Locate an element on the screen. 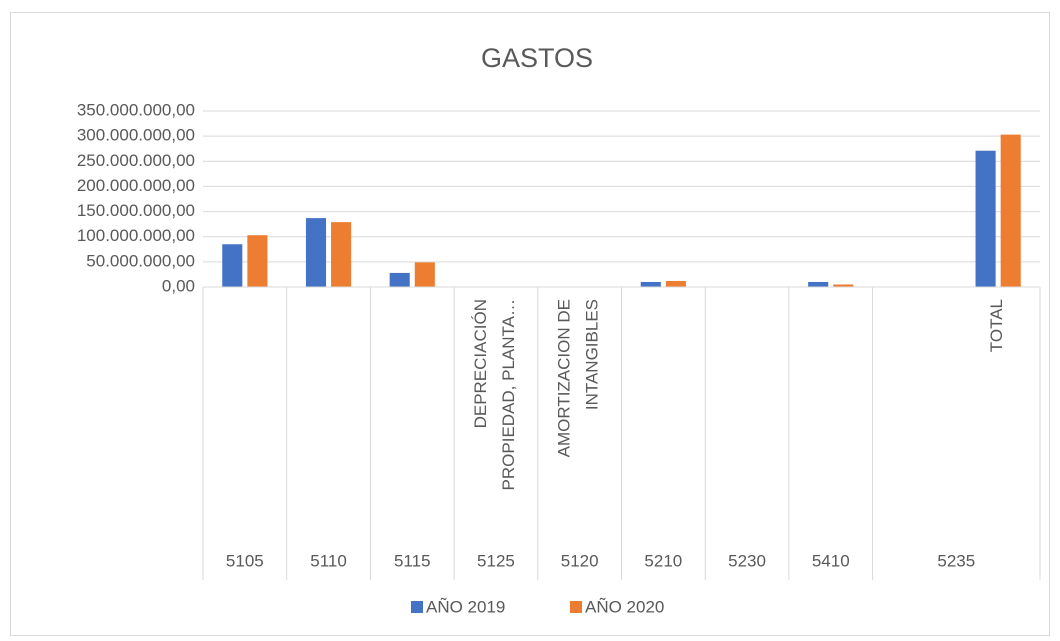 This screenshot has height=641, width=1060. legend-label: AÑO 2020 is located at coordinates (624, 606).